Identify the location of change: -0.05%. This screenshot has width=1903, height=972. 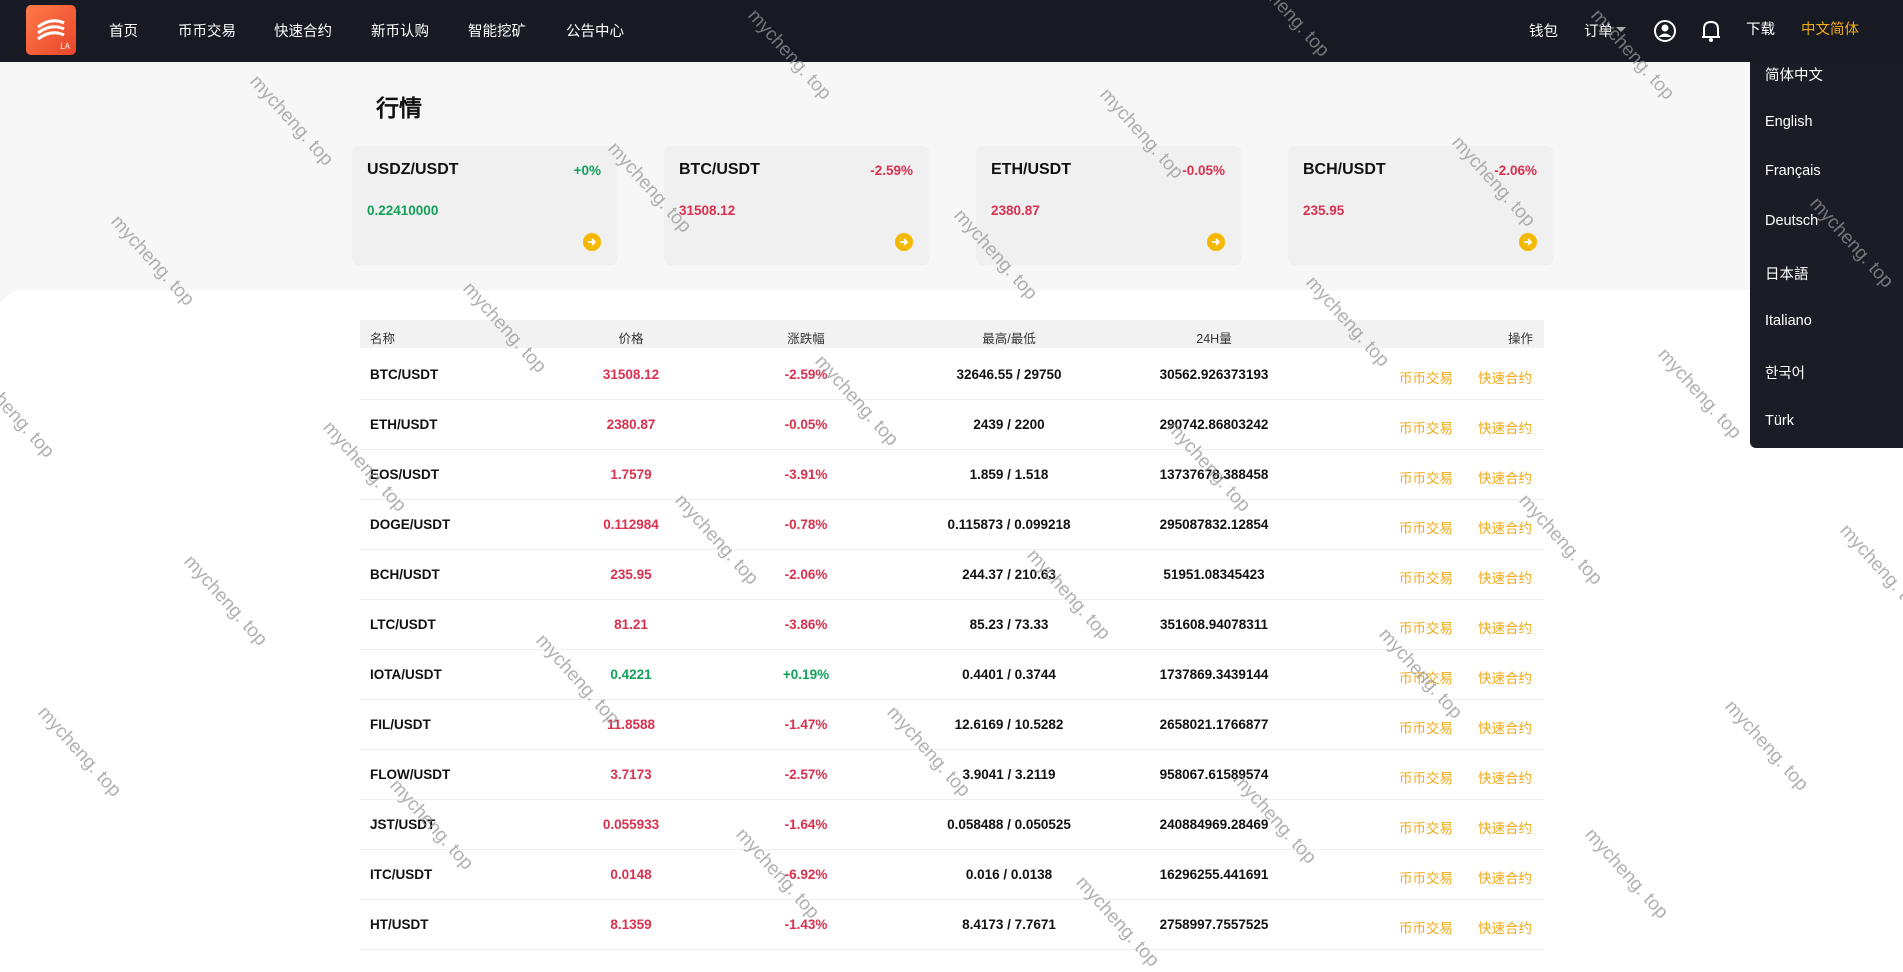
(806, 424).